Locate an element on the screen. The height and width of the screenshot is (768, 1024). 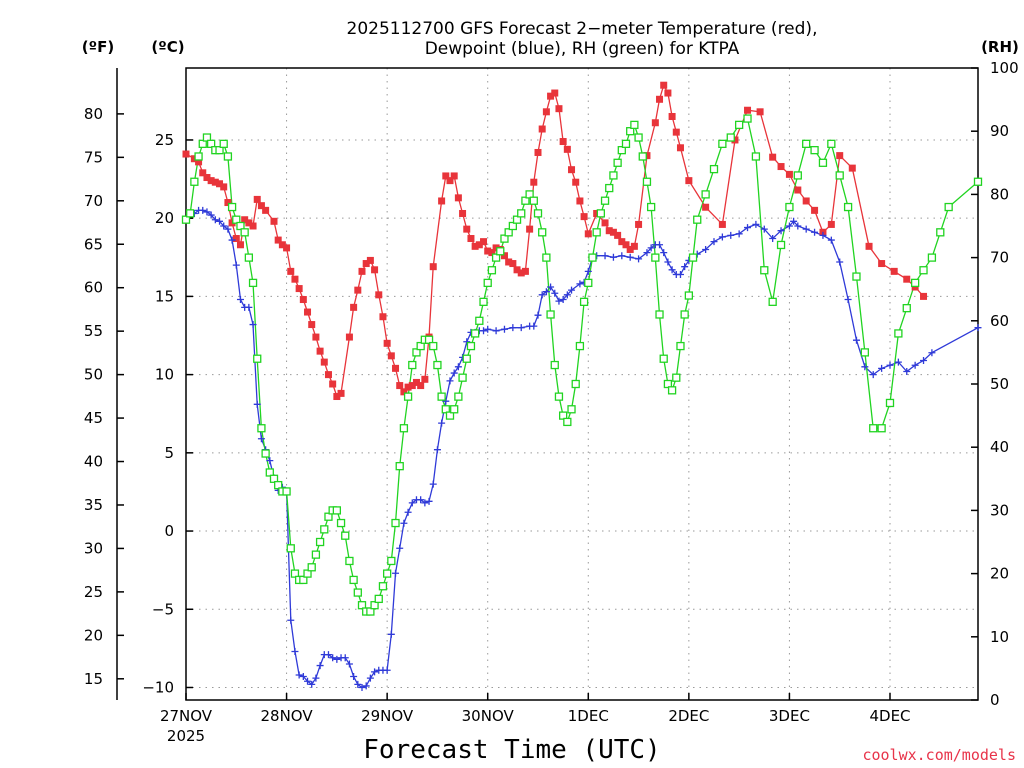
x-tick-label: 1DEC is located at coordinates (588, 716).